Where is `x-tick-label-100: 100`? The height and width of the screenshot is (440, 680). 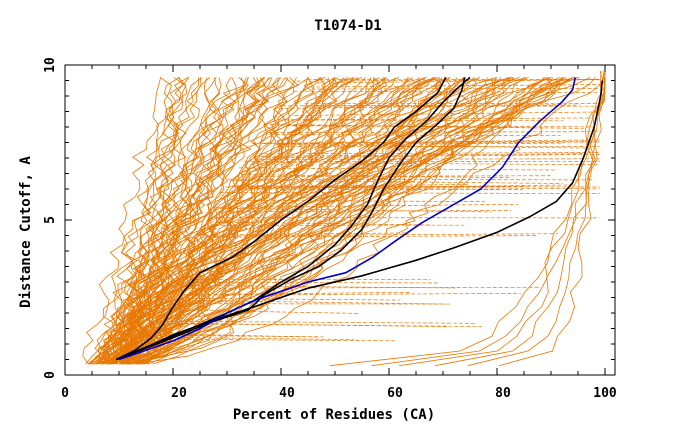
x-tick-label-100: 100 is located at coordinates (605, 393).